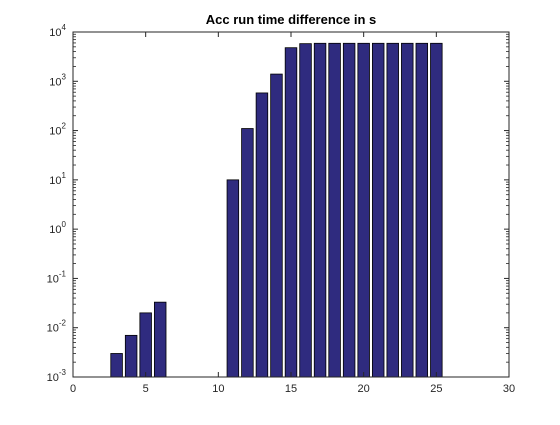  Describe the element at coordinates (364, 389) in the screenshot. I see `x-tick-label: 20` at that location.